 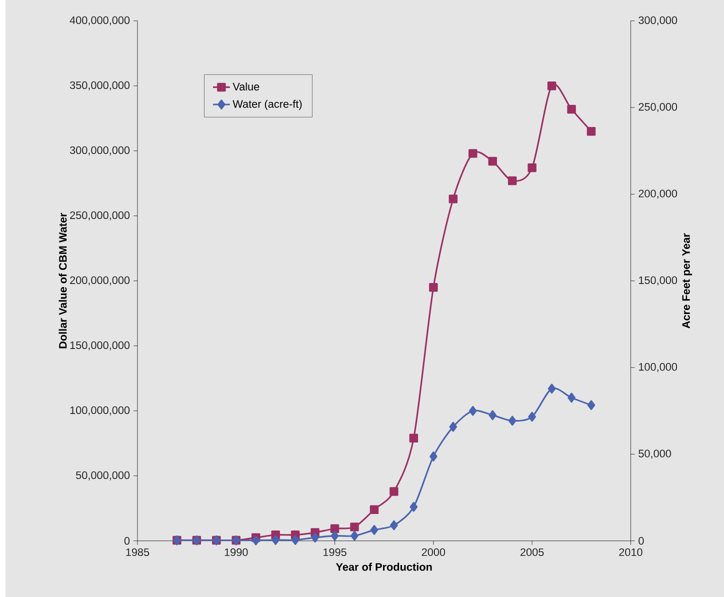 What do you see at coordinates (654, 454) in the screenshot?
I see `y2-tick-label: 50,000` at bounding box center [654, 454].